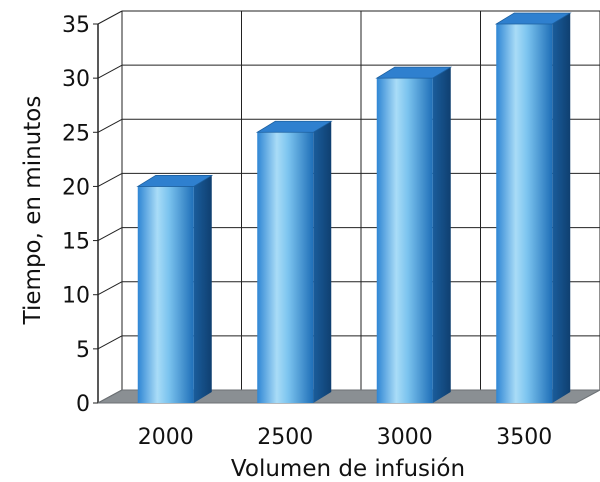 The width and height of the screenshot is (600, 482). Describe the element at coordinates (345, 437) in the screenshot. I see `x-axis-ticks: 2000 2500 3000 3500` at that location.